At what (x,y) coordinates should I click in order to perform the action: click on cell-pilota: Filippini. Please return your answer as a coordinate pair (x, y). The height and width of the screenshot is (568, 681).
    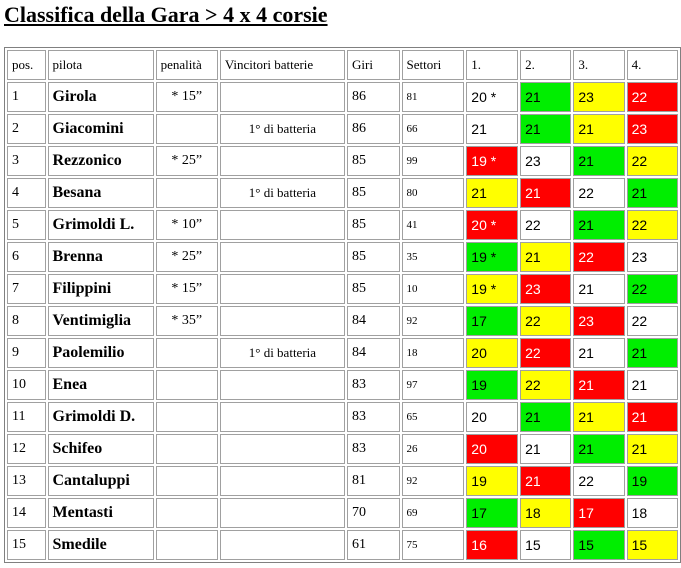
    Looking at the image, I should click on (100, 289).